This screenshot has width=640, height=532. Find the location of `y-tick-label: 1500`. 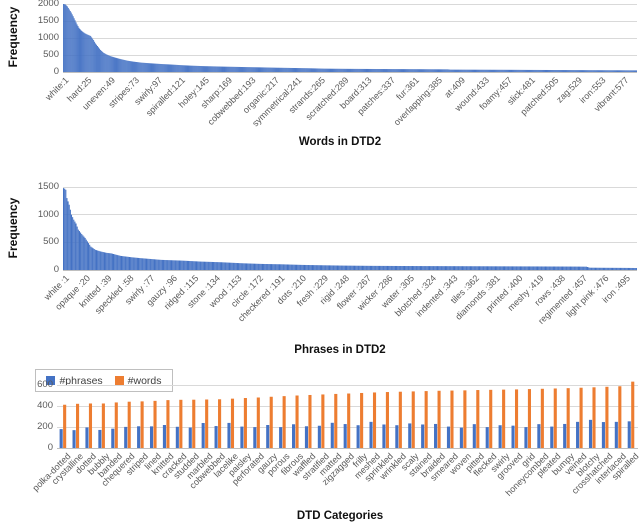

y-tick-label: 1500 is located at coordinates (48, 186).